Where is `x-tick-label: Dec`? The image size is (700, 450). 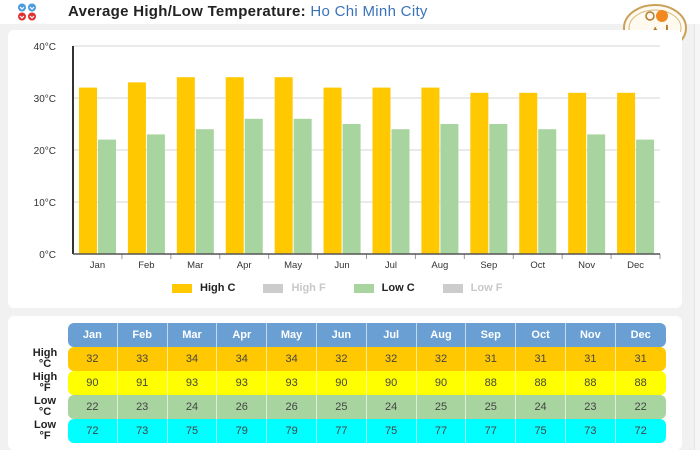 x-tick-label: Dec is located at coordinates (635, 265).